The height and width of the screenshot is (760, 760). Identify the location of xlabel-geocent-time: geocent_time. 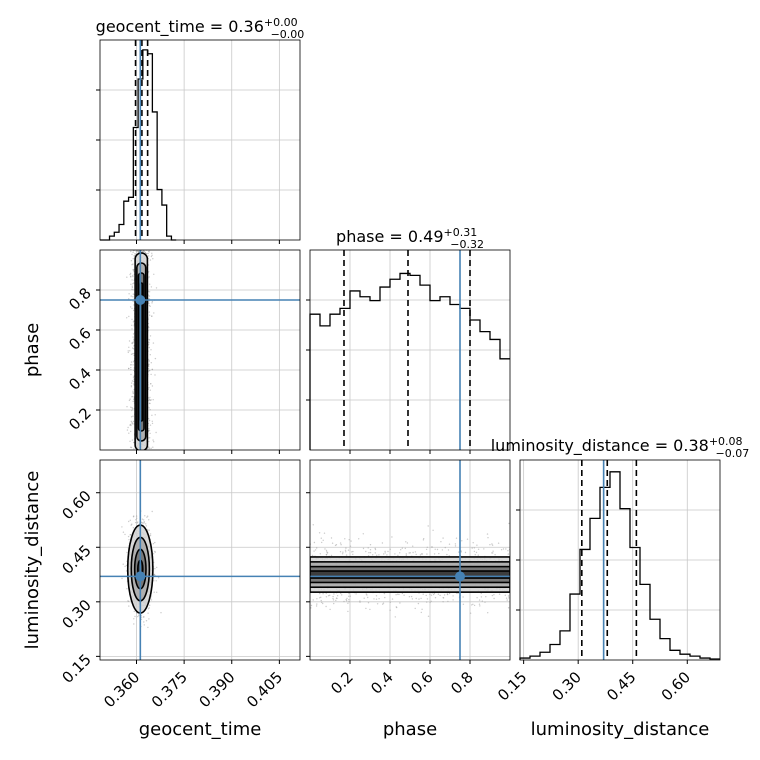
(200, 729).